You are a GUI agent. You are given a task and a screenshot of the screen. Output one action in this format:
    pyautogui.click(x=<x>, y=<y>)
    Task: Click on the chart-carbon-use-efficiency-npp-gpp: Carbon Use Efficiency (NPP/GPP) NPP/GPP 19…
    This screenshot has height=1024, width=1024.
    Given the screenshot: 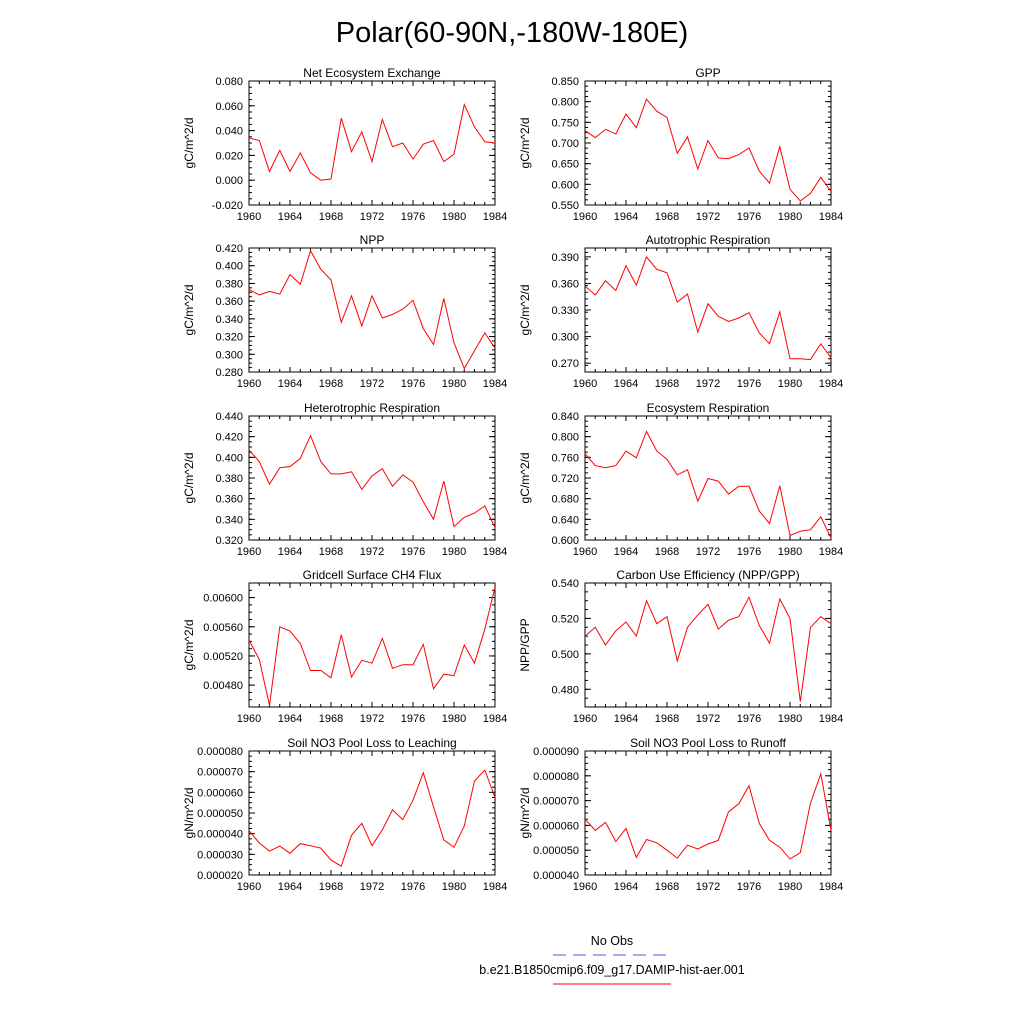 What is the action you would take?
    pyautogui.click(x=680, y=646)
    